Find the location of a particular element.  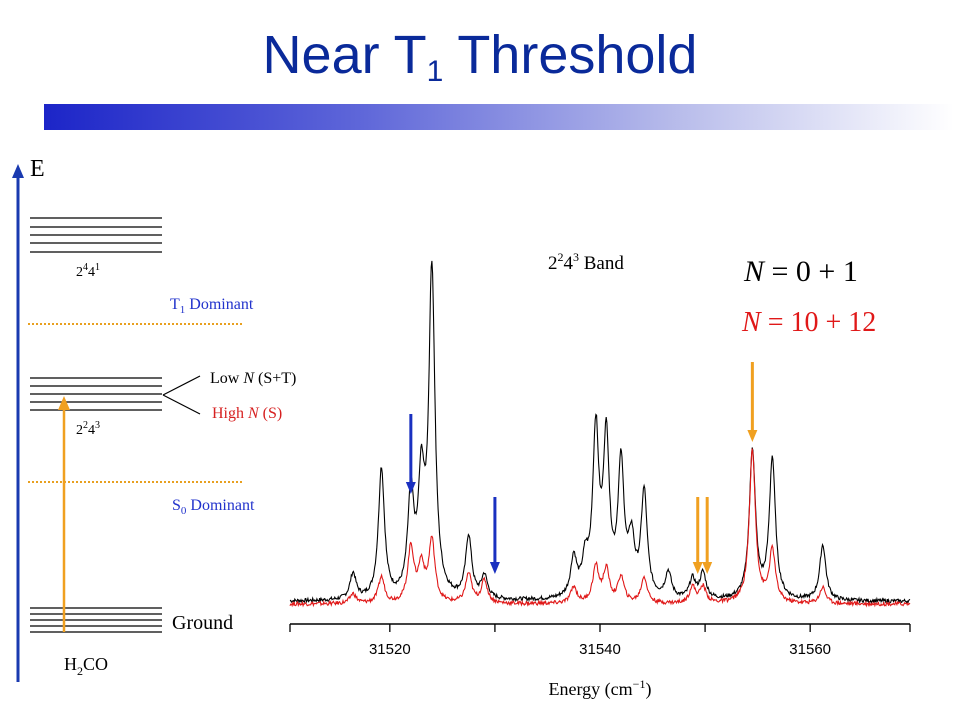

excitation-arrowhead is located at coordinates (64, 403).